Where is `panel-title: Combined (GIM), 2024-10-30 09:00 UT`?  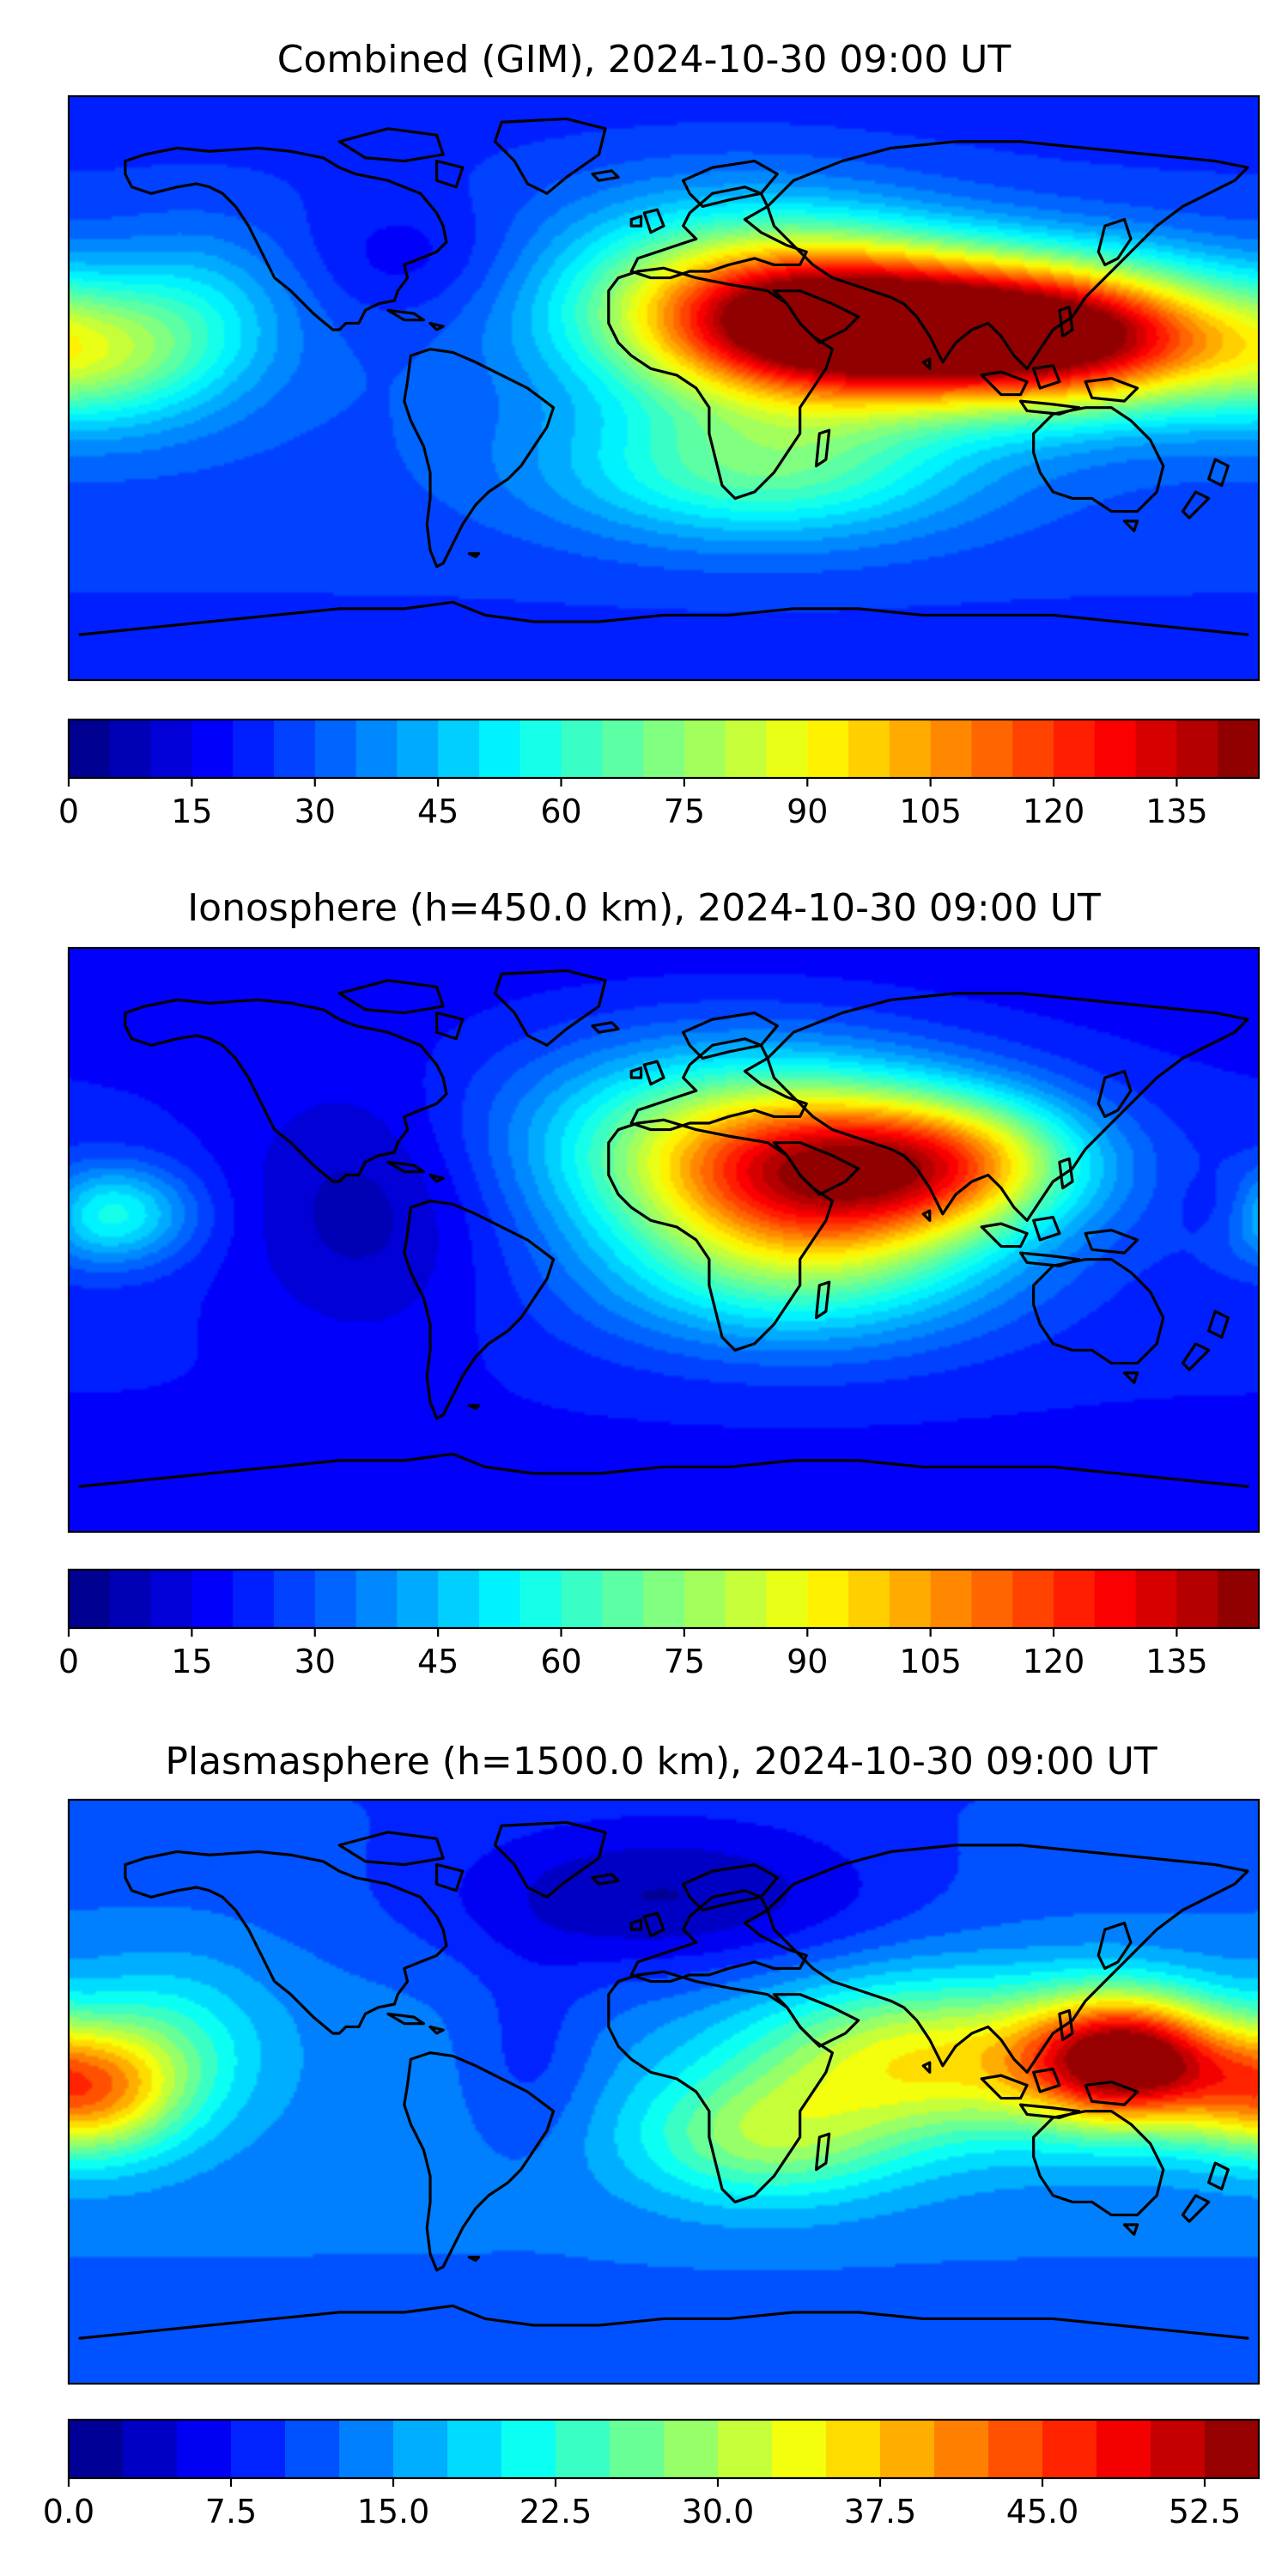
panel-title: Combined (GIM), 2024-10-30 09:00 UT is located at coordinates (644, 60).